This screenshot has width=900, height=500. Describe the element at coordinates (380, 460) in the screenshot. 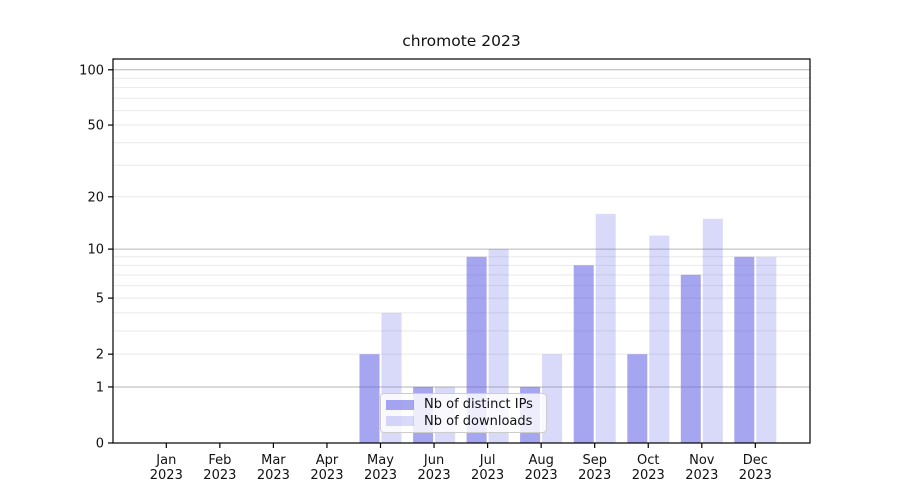

I see `x-tick-label-month: May` at that location.